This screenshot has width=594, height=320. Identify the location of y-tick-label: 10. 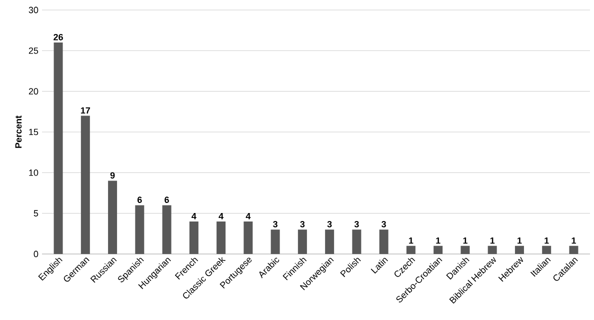
(33, 172).